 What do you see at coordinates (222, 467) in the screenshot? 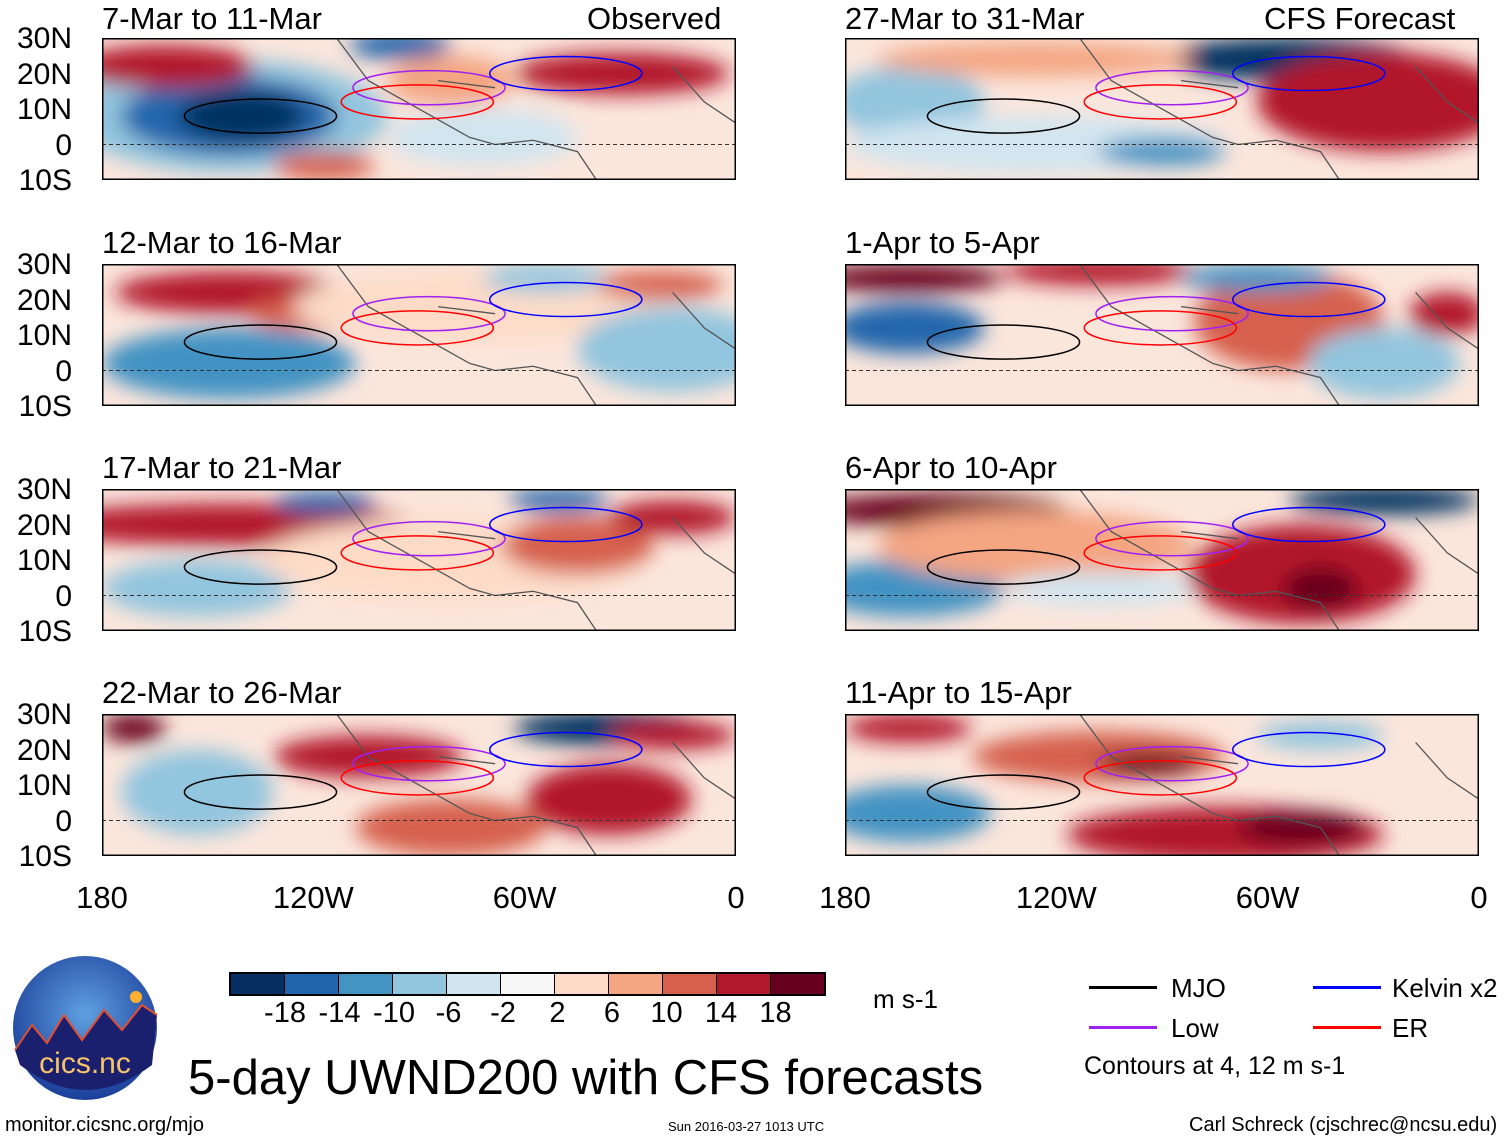
I see `panel-title: 17-Mar to 21-Mar` at bounding box center [222, 467].